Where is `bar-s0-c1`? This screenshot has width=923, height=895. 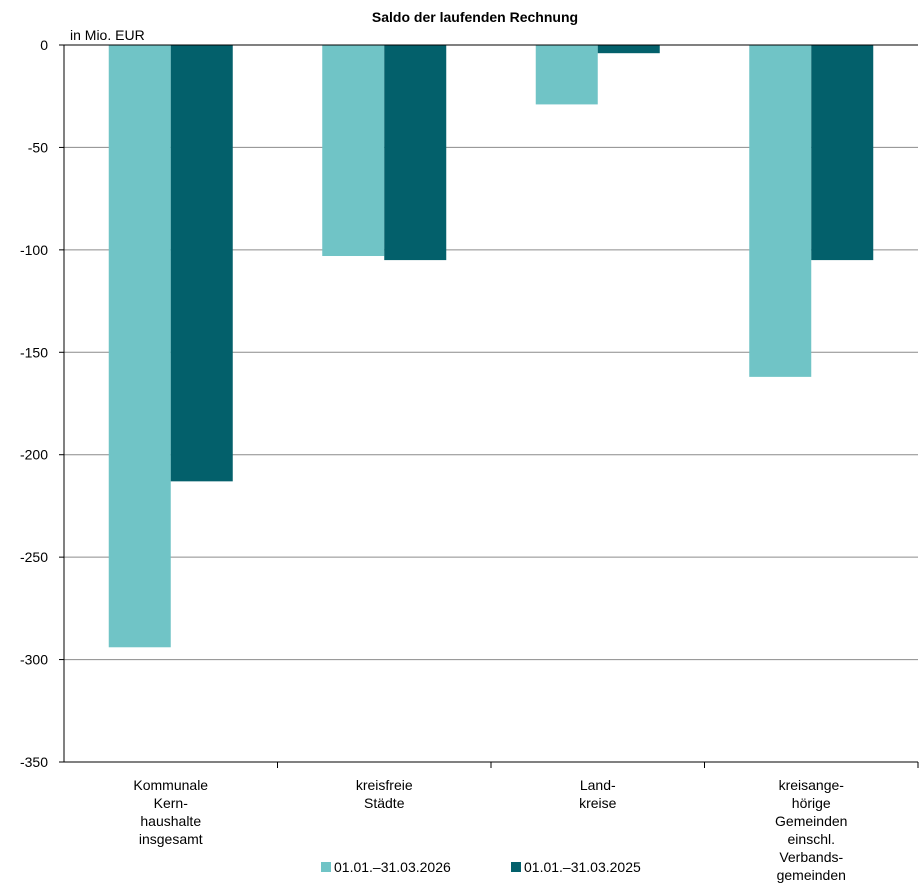
bar-s0-c1 is located at coordinates (353, 151).